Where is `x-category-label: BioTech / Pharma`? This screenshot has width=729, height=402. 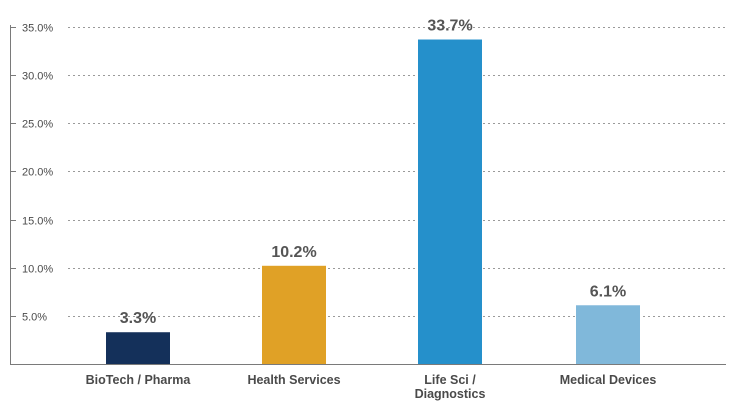
x-category-label: BioTech / Pharma is located at coordinates (139, 380).